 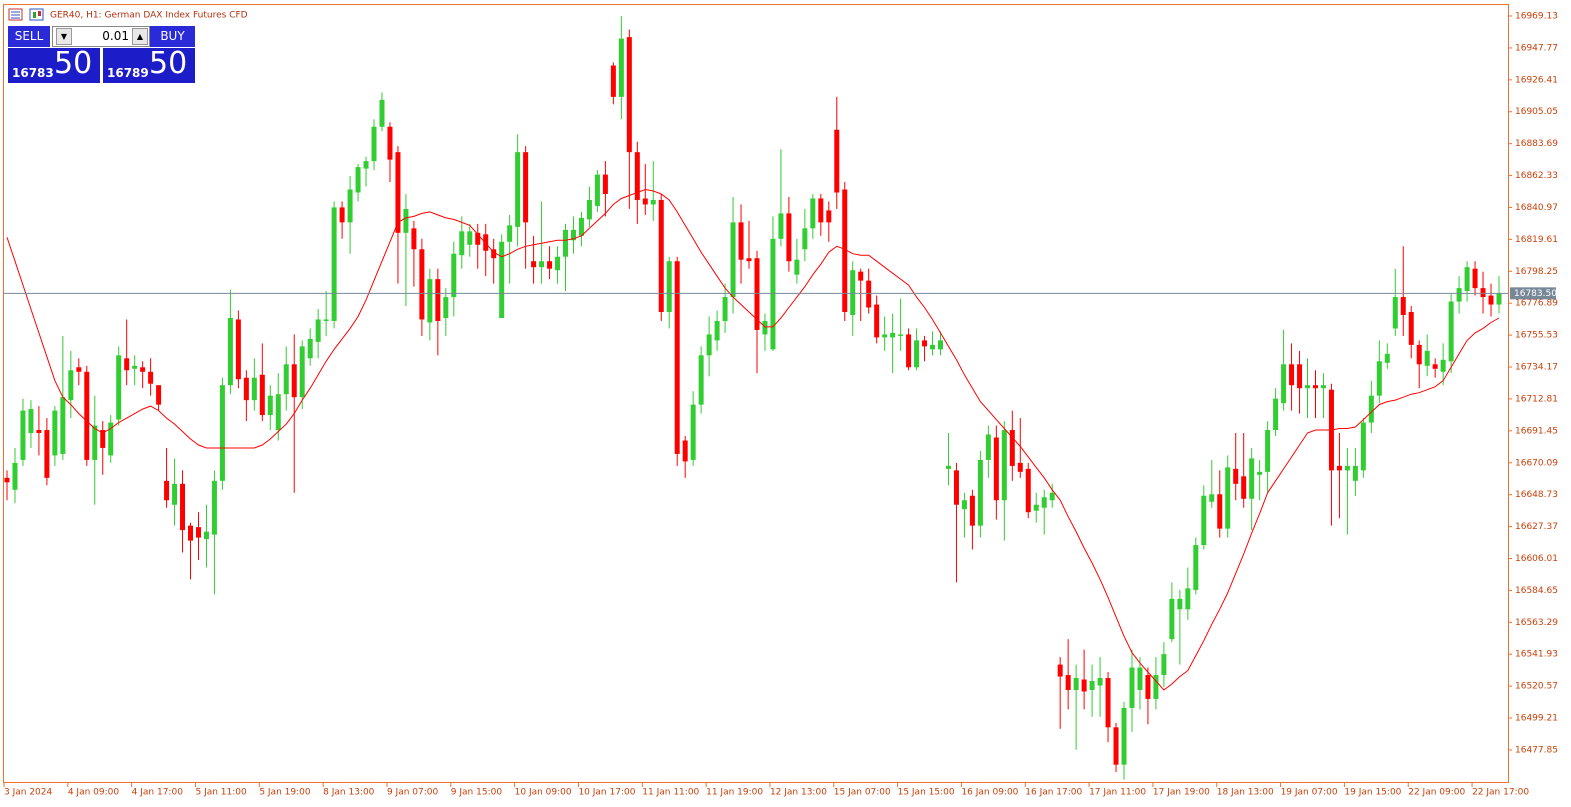 I want to click on y-tick-label: 16541.93, so click(x=1536, y=655).